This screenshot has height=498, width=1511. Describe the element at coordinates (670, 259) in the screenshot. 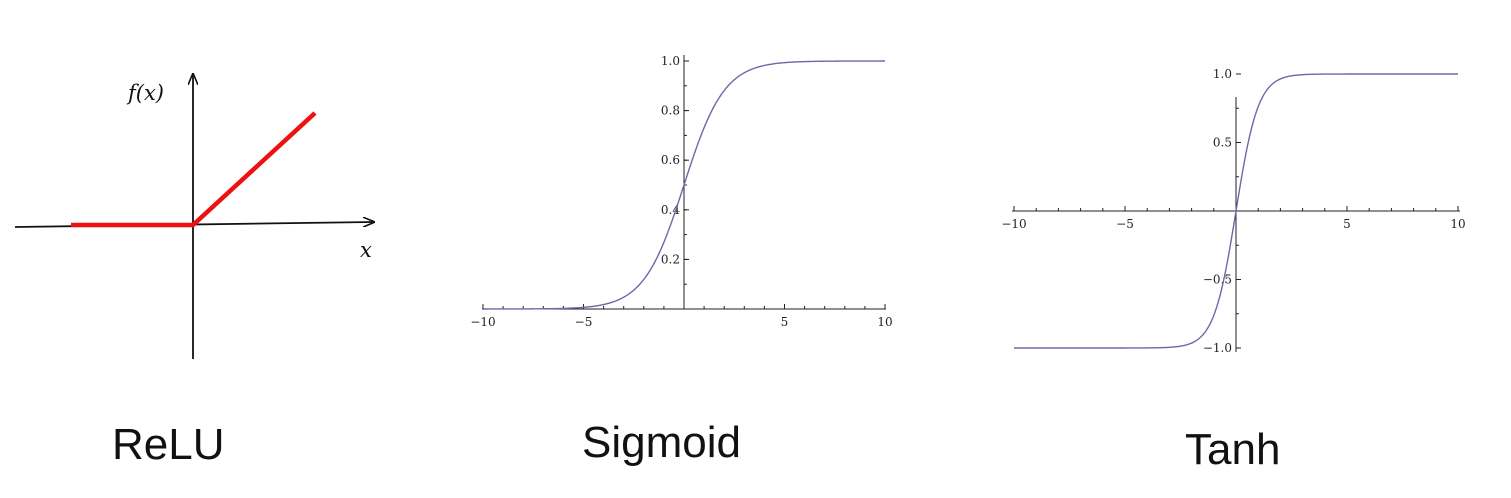

I see `sigmoid-ytick-label: 0.2` at that location.